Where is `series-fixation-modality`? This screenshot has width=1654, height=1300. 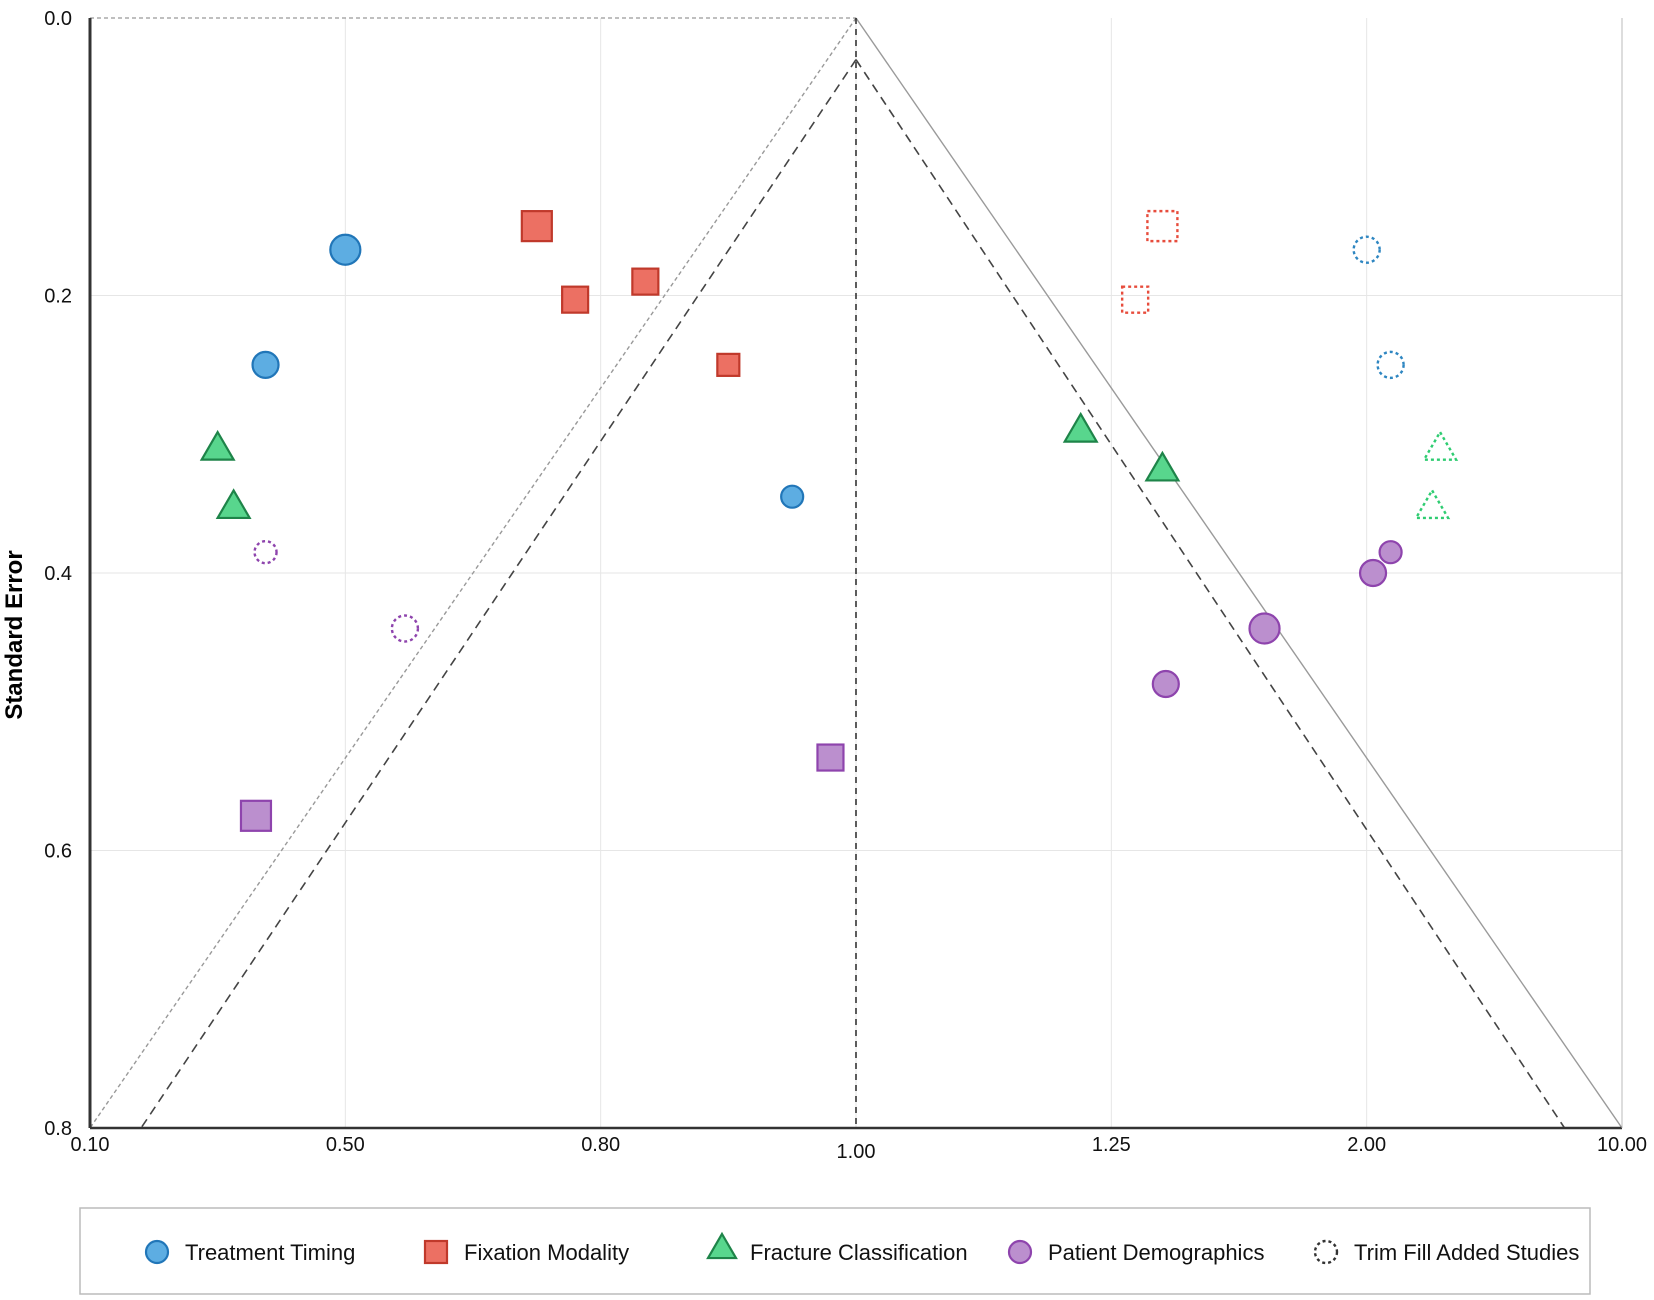
series-fixation-modality is located at coordinates (849, 293).